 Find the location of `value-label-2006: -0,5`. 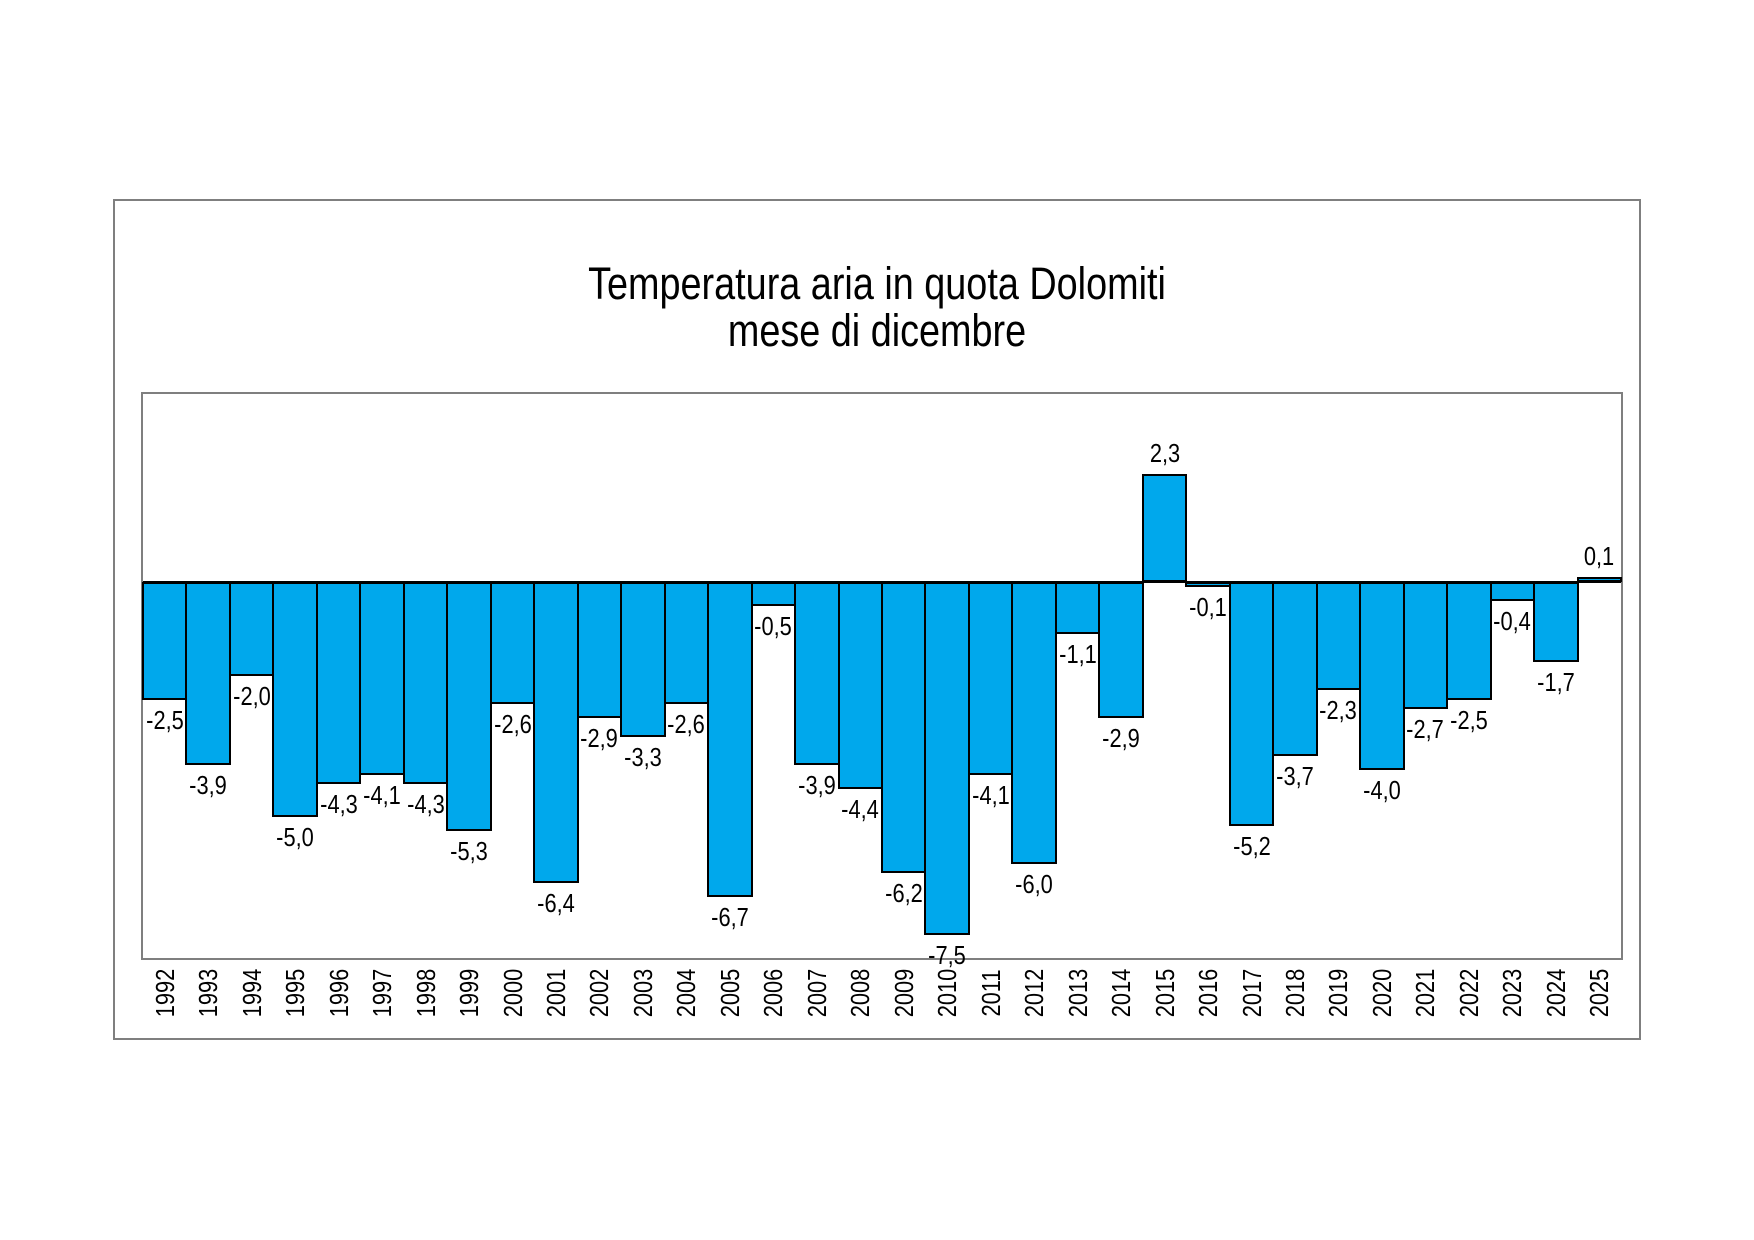

value-label-2006: -0,5 is located at coordinates (773, 625).